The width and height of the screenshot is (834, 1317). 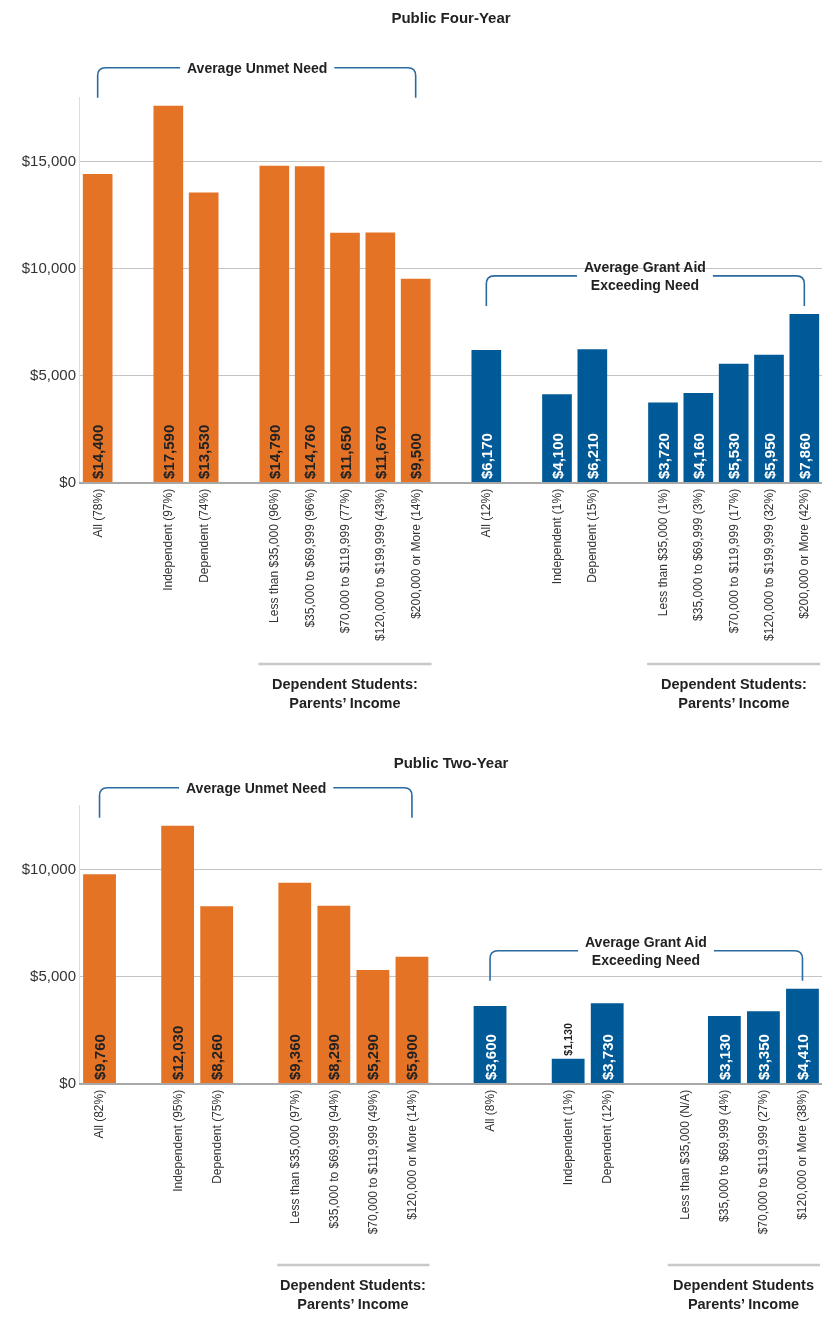 What do you see at coordinates (685, 1154) in the screenshot?
I see `x-tick-label: Less than $35,000 (N/A)` at bounding box center [685, 1154].